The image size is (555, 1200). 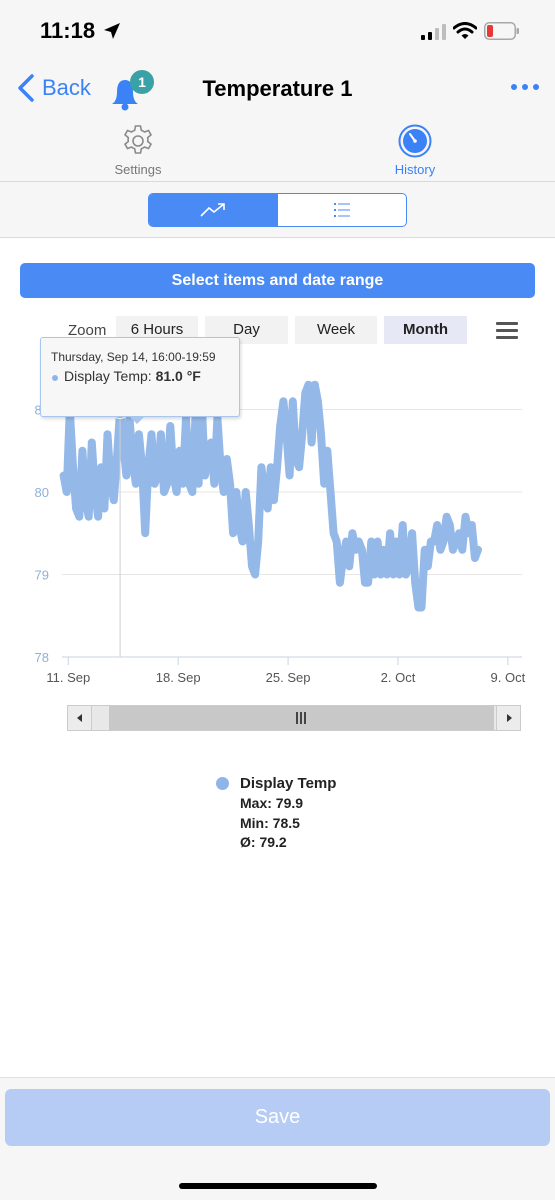 I want to click on tooltip-series: Display Temp: 81.0 °F, so click(x=132, y=376).